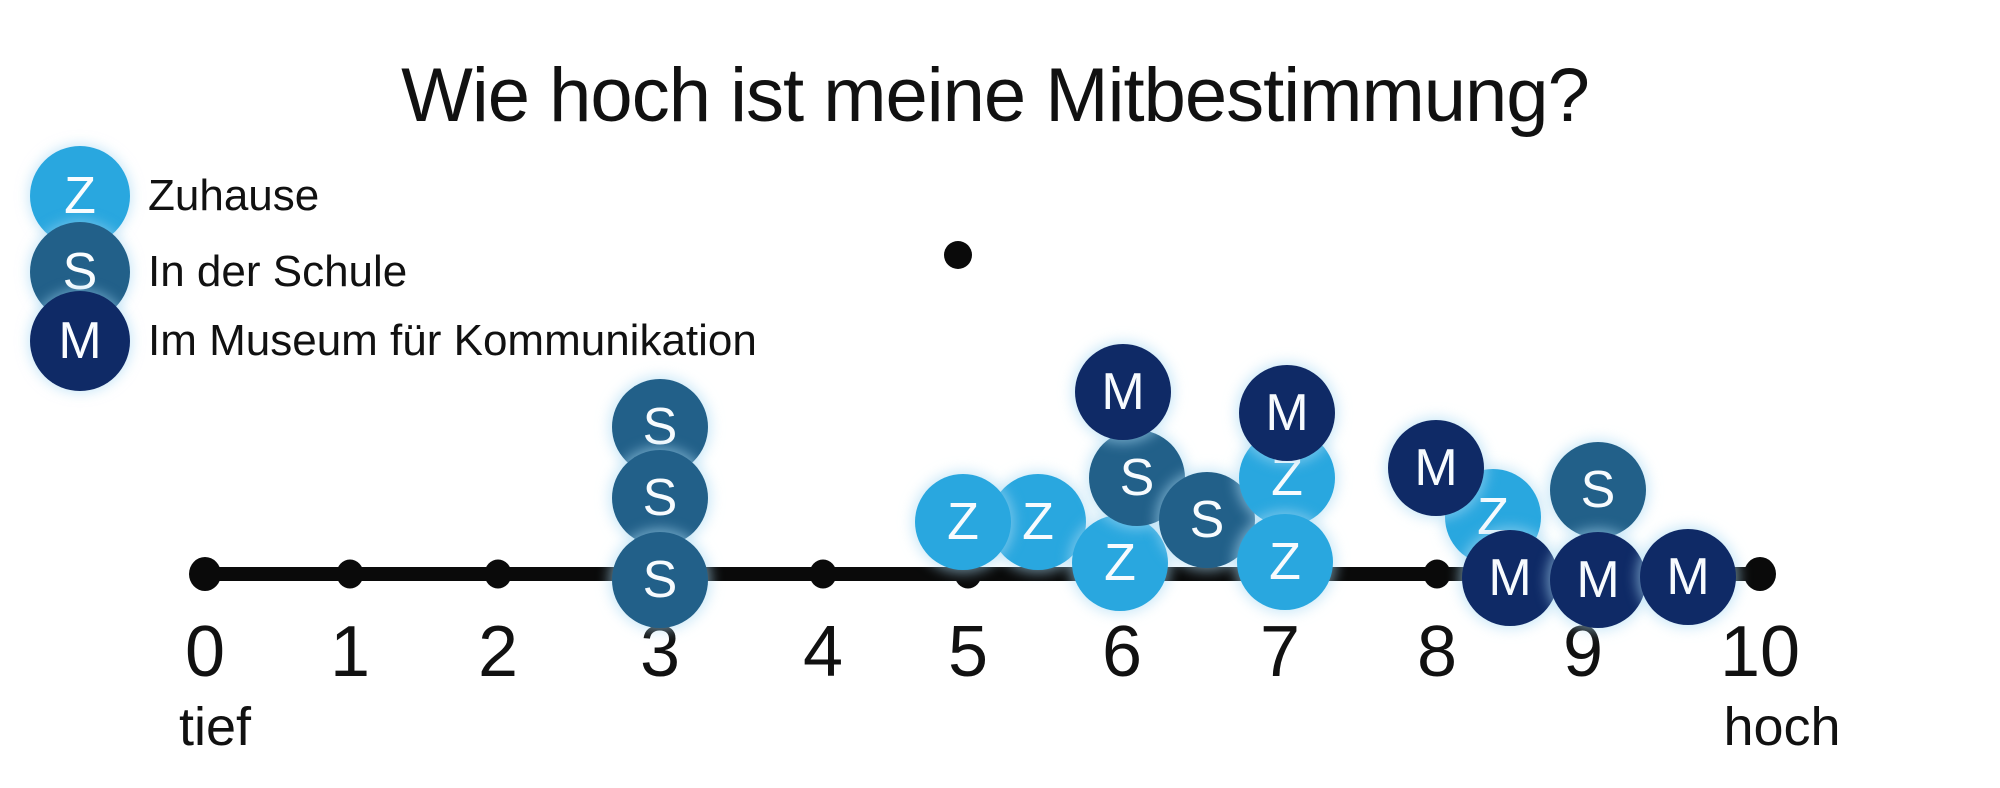  Describe the element at coordinates (215, 727) in the screenshot. I see `axis-caption-low: tief` at that location.